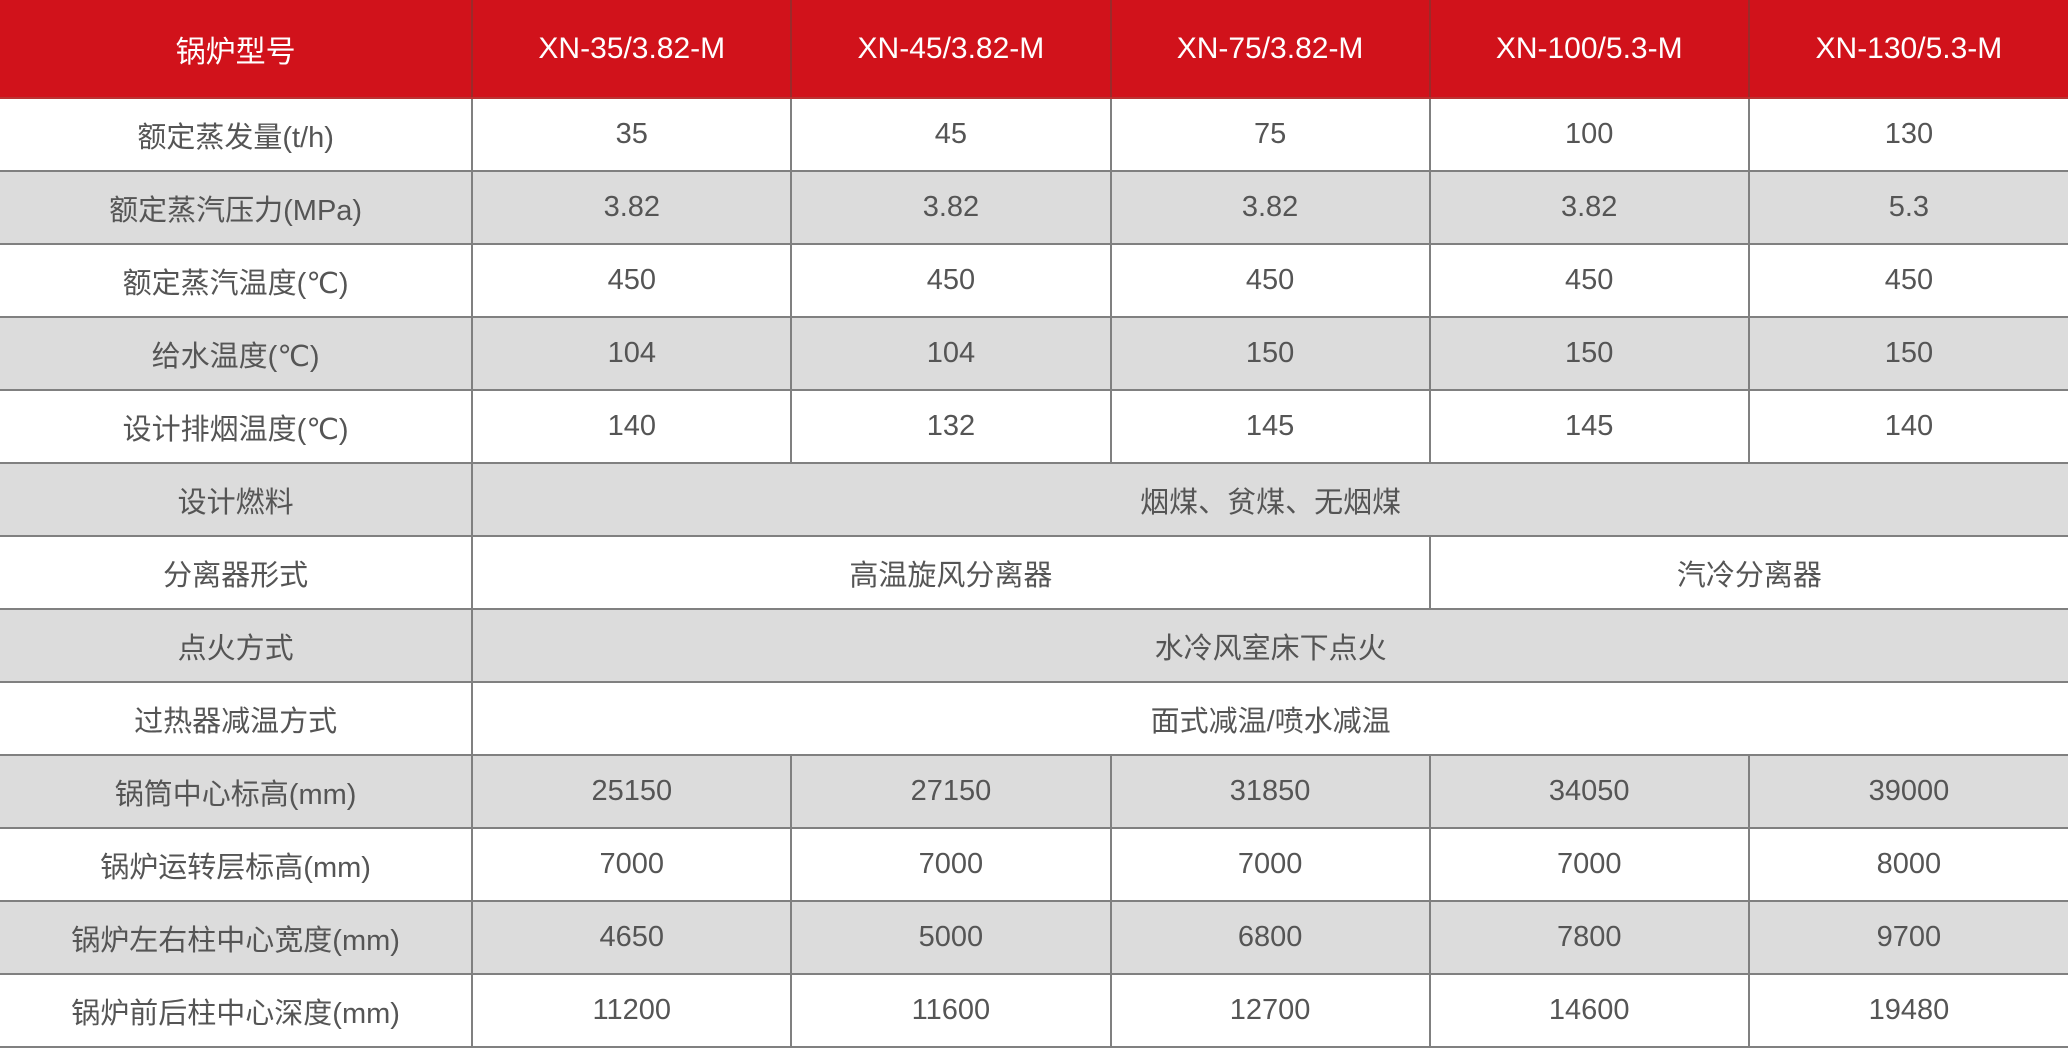 Image resolution: width=2068 pixels, height=1048 pixels. Describe the element at coordinates (237, 719) in the screenshot. I see `row-label: 过热器减温方式` at that location.